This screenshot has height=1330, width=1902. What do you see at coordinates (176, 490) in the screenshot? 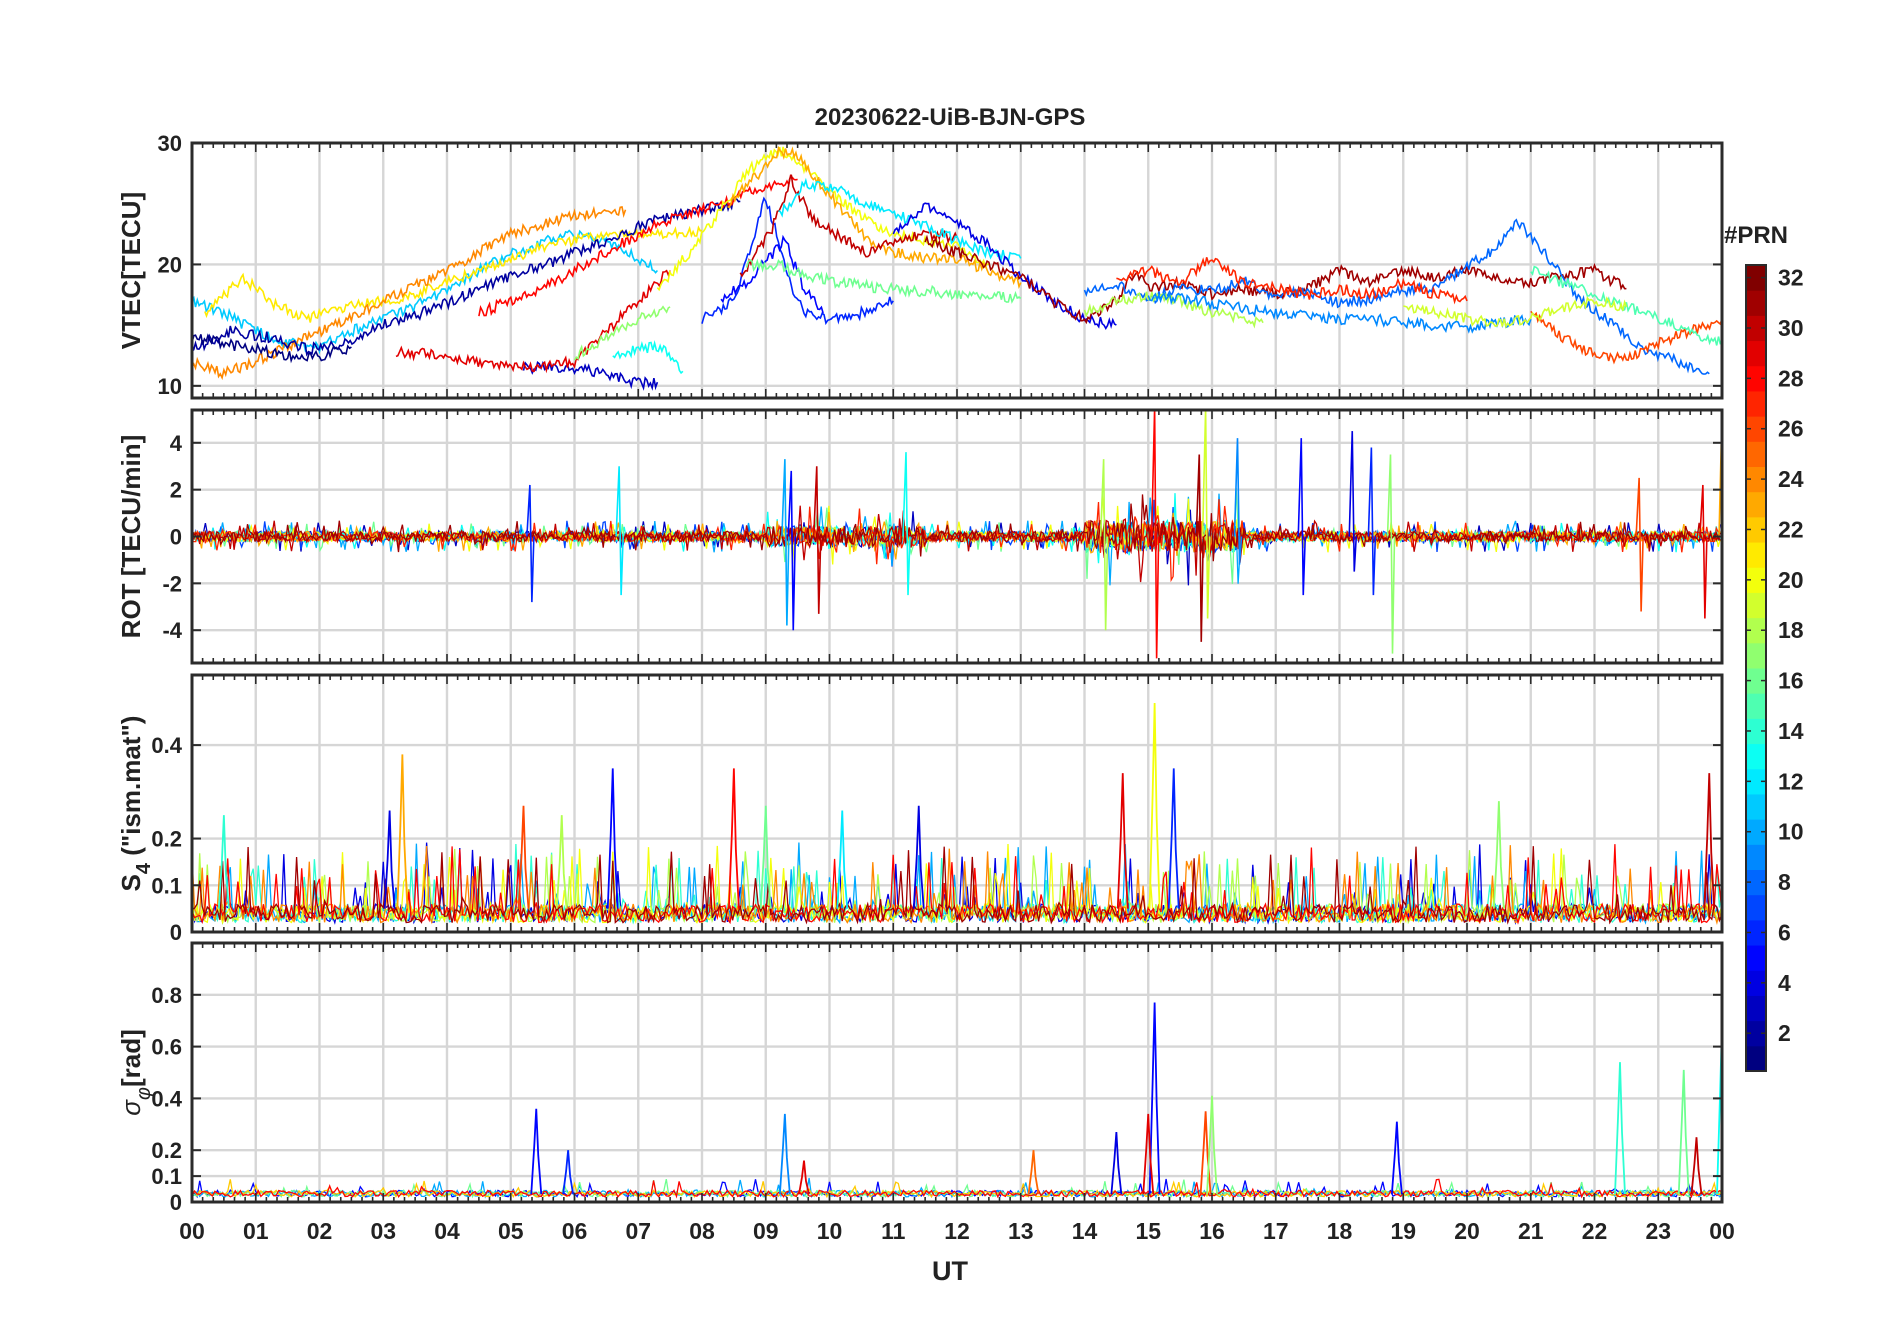
I see `y-tick-label: 2` at bounding box center [176, 490].